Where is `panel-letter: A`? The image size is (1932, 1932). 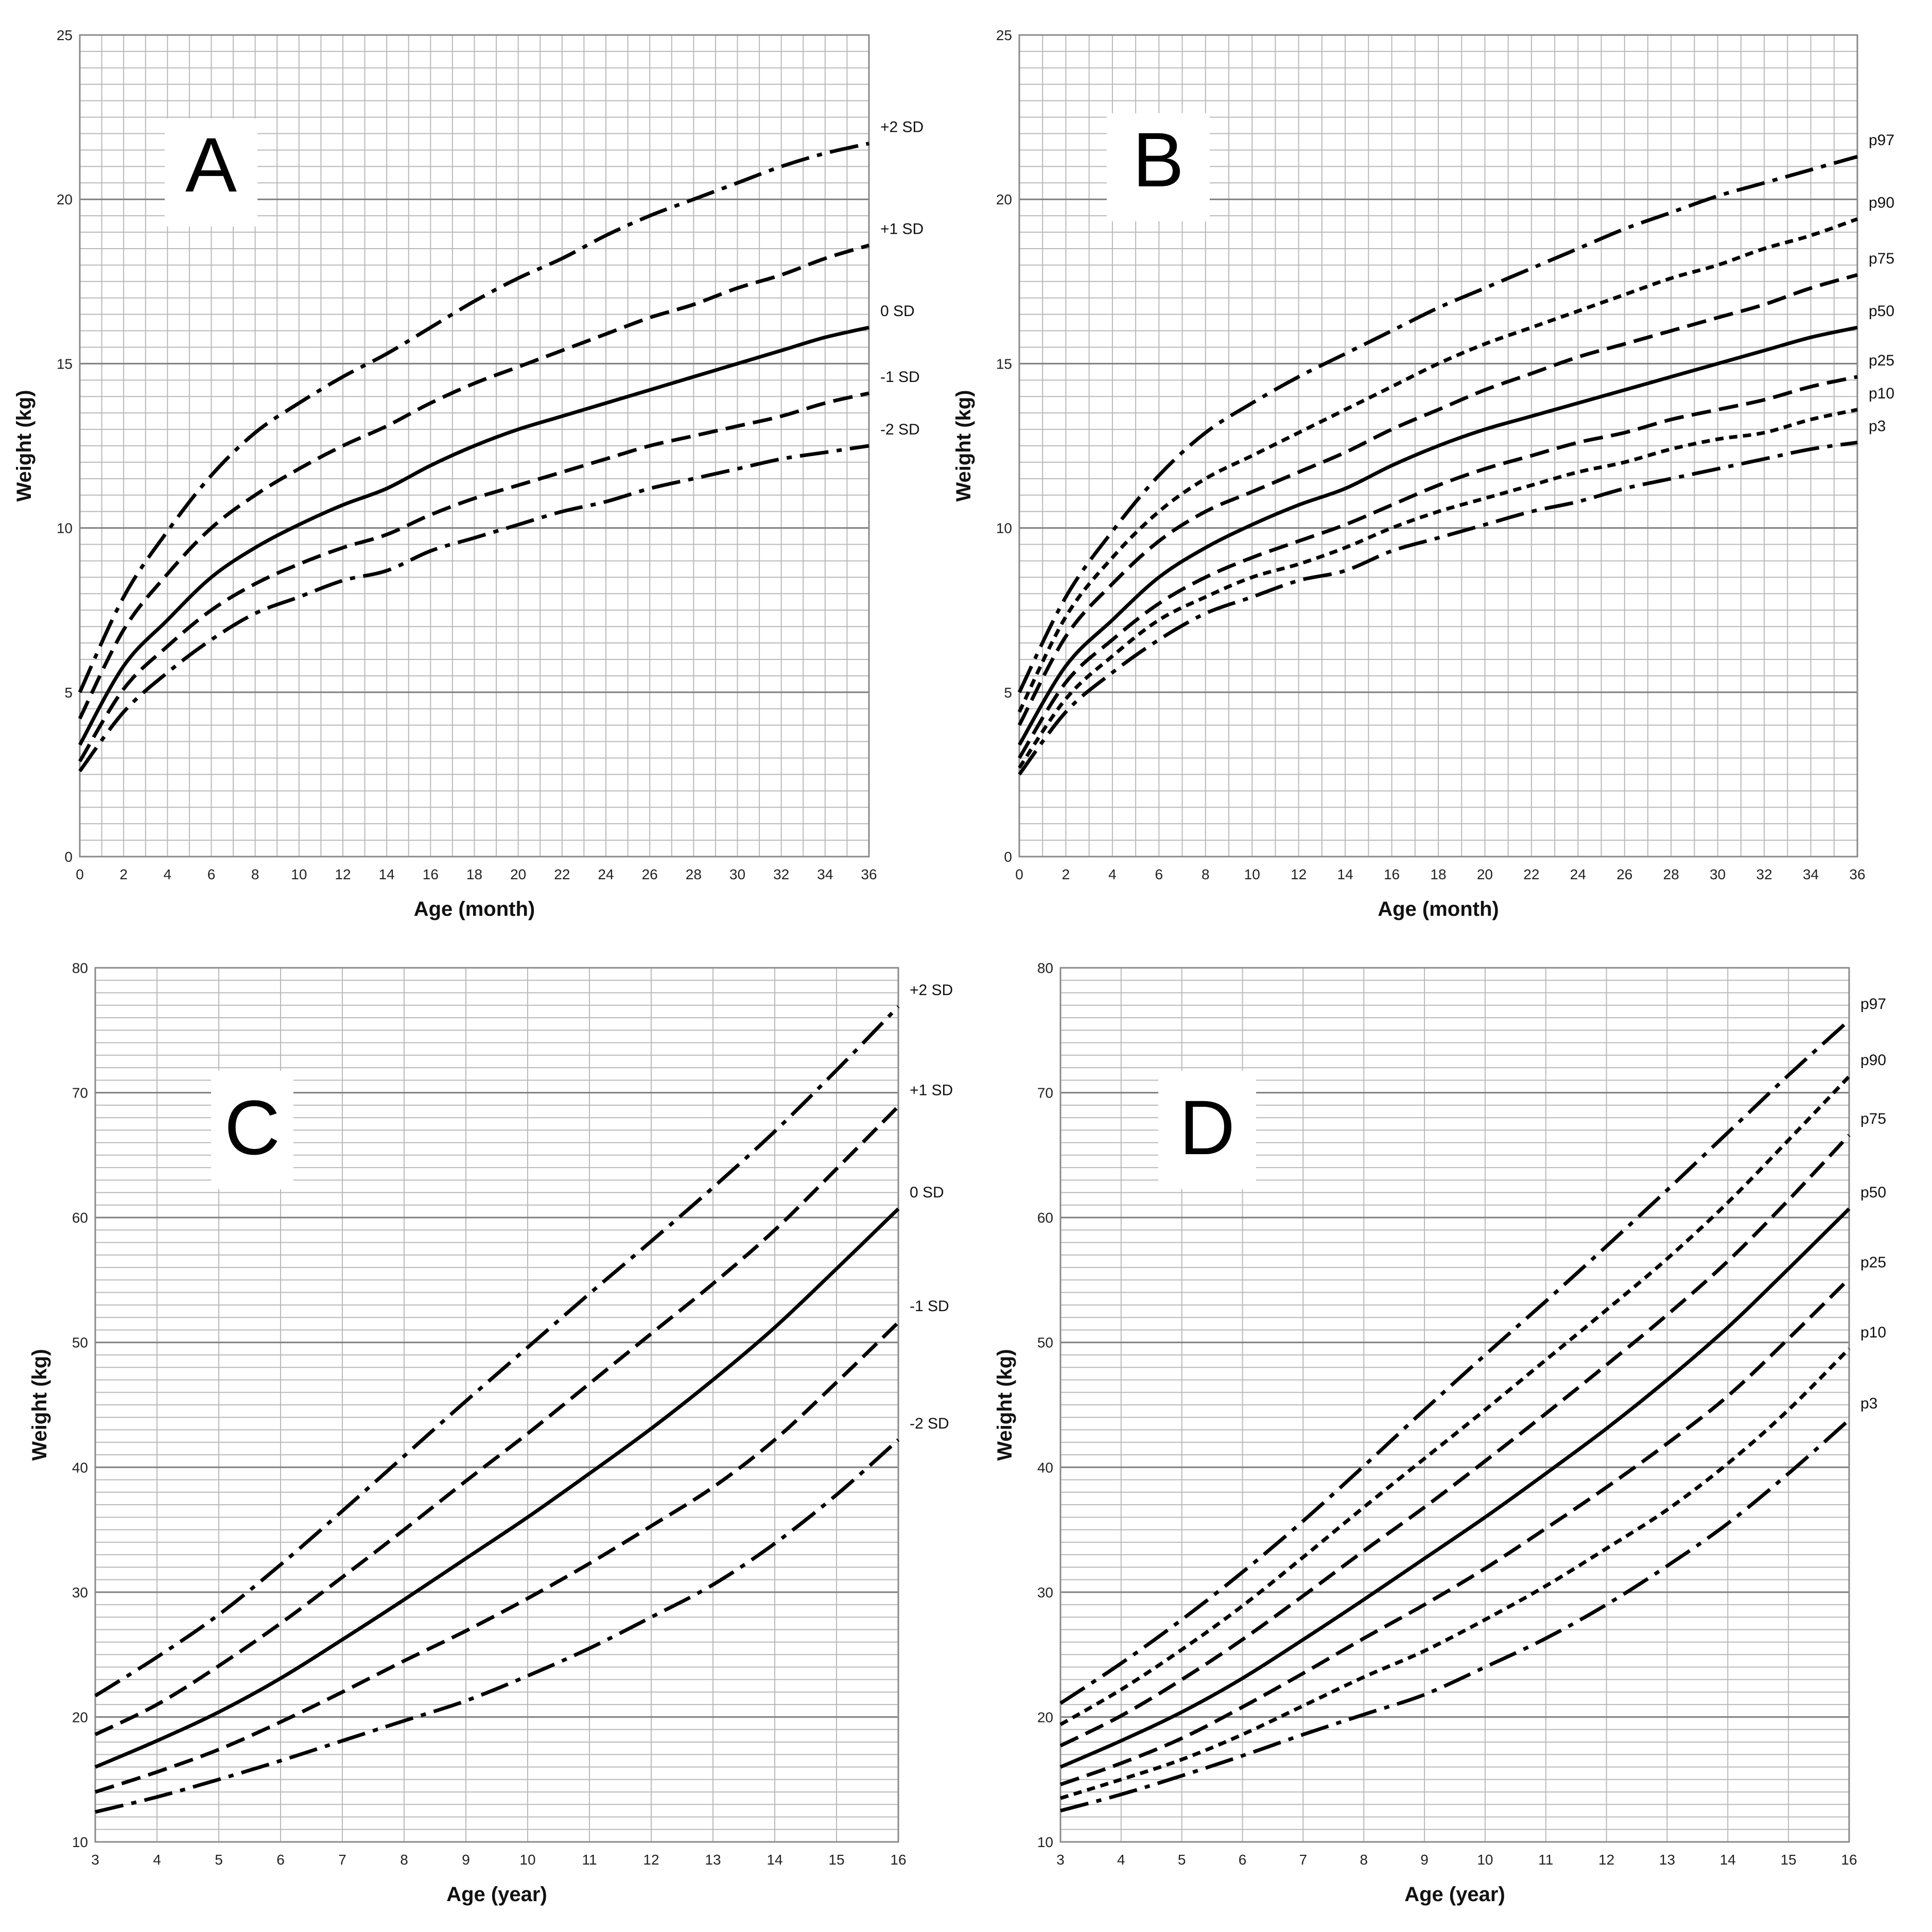 panel-letter: A is located at coordinates (211, 164).